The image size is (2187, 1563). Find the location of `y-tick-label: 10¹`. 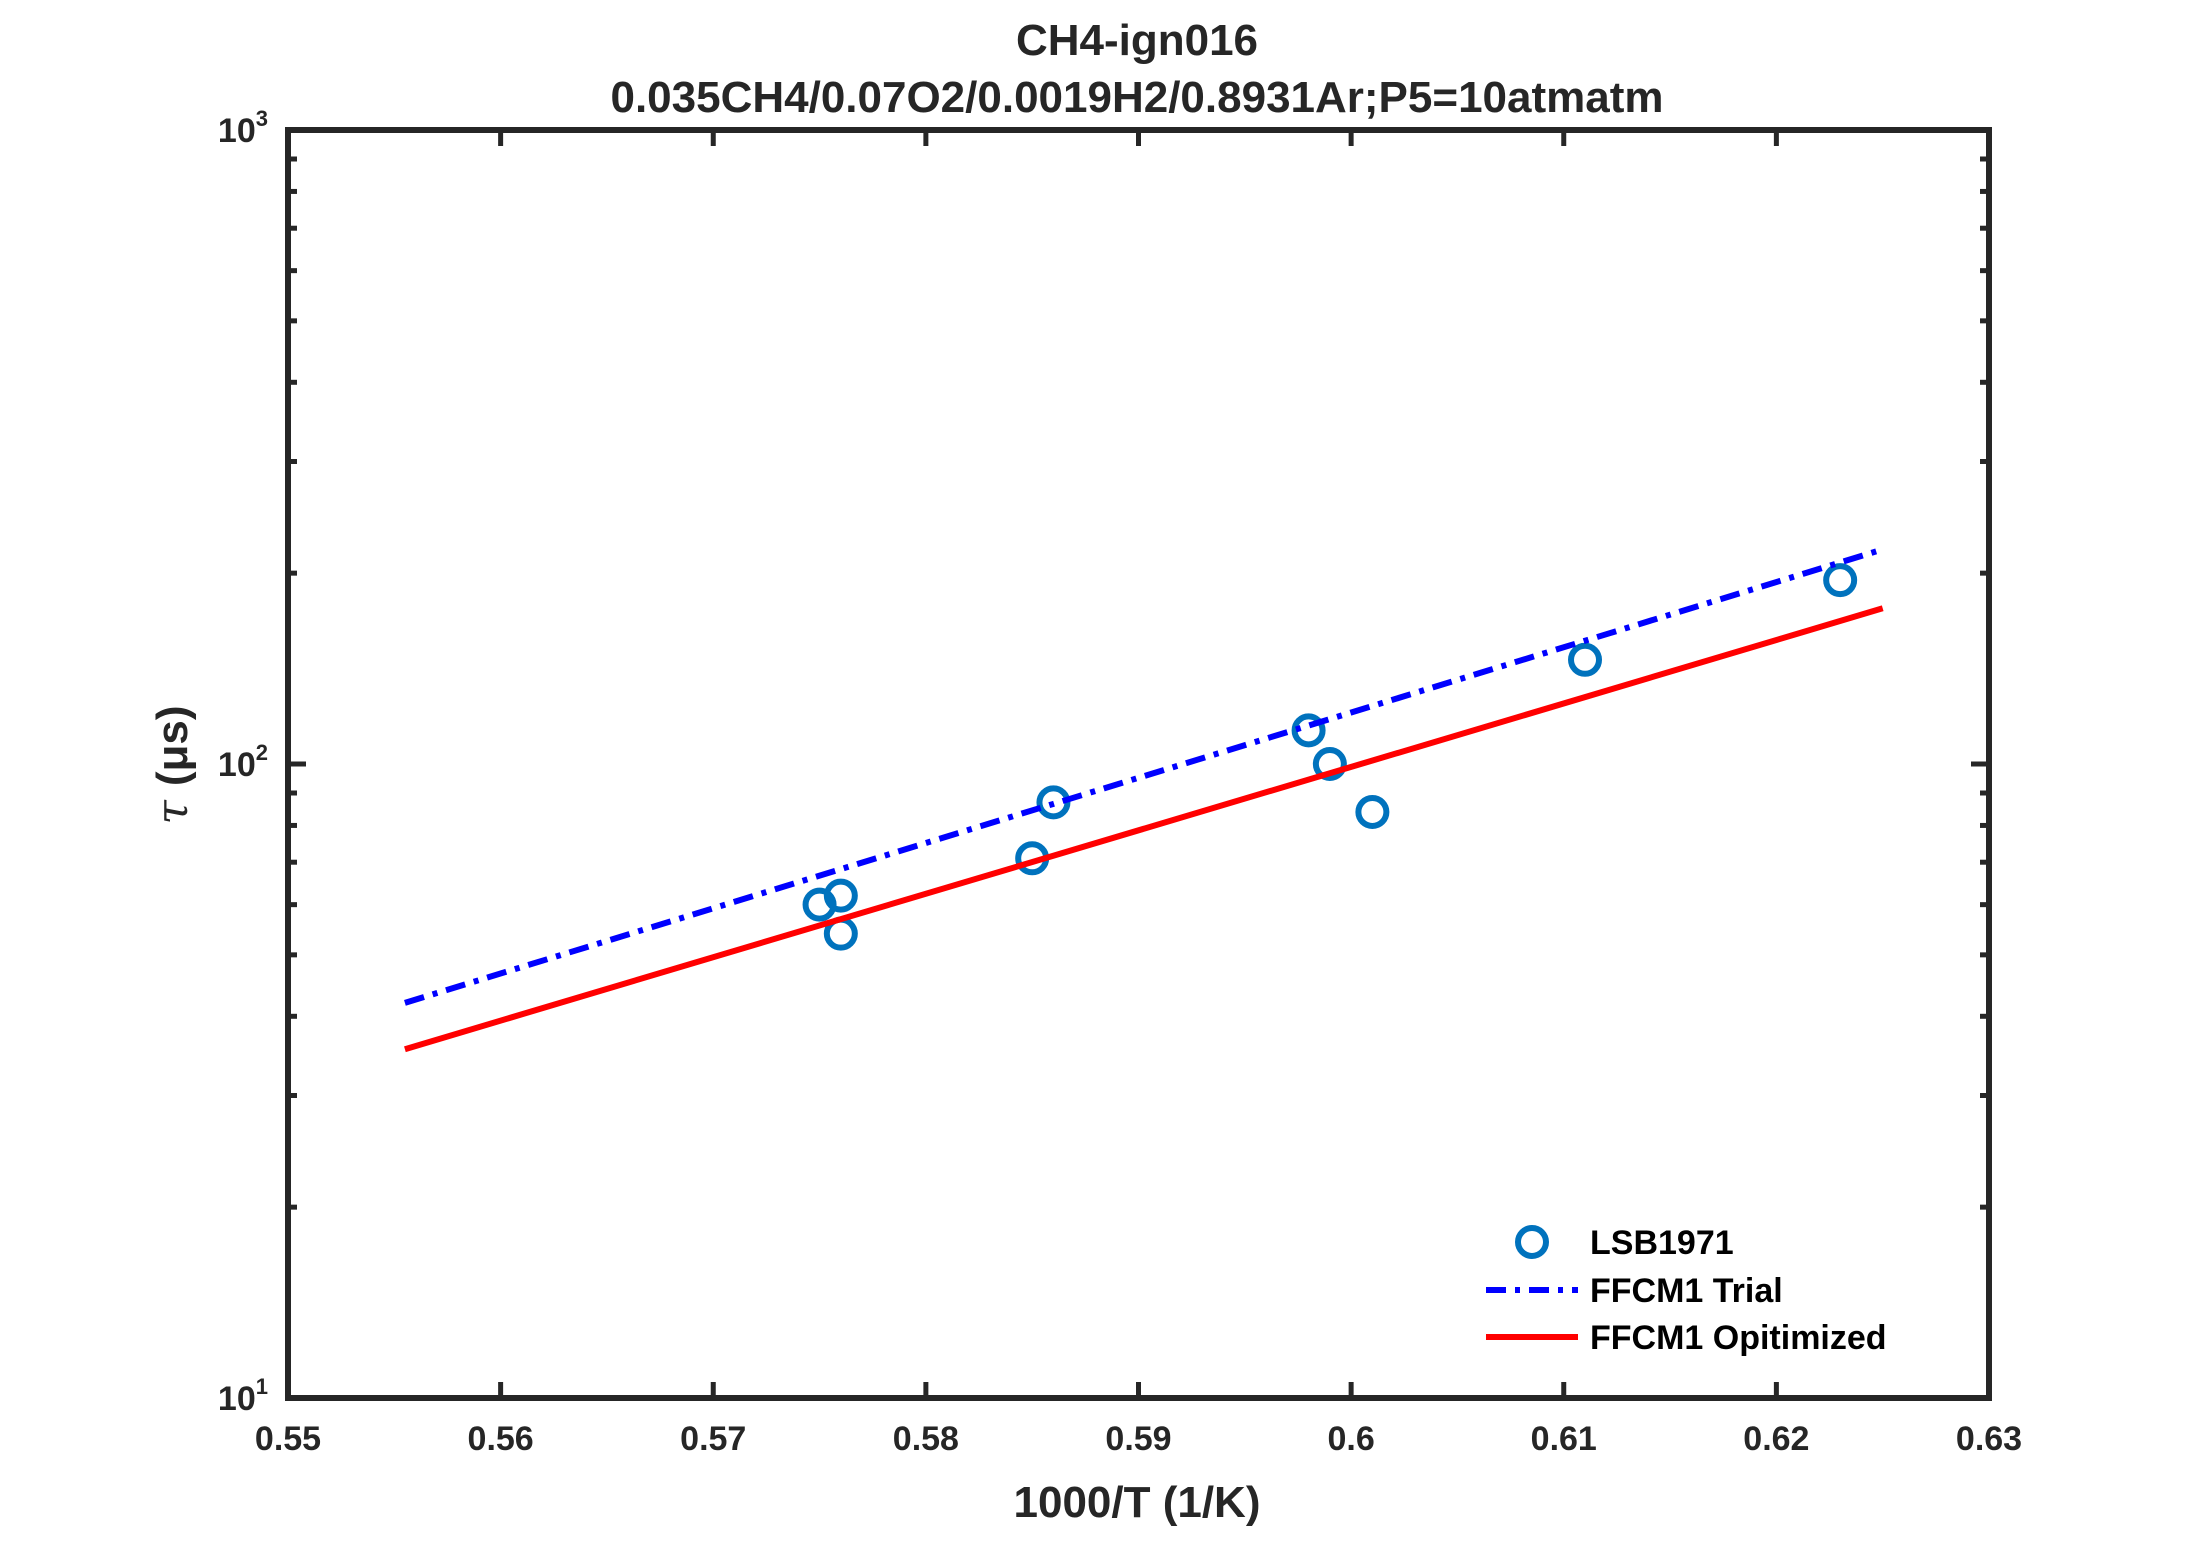

y-tick-label: 10¹ is located at coordinates (243, 1396).